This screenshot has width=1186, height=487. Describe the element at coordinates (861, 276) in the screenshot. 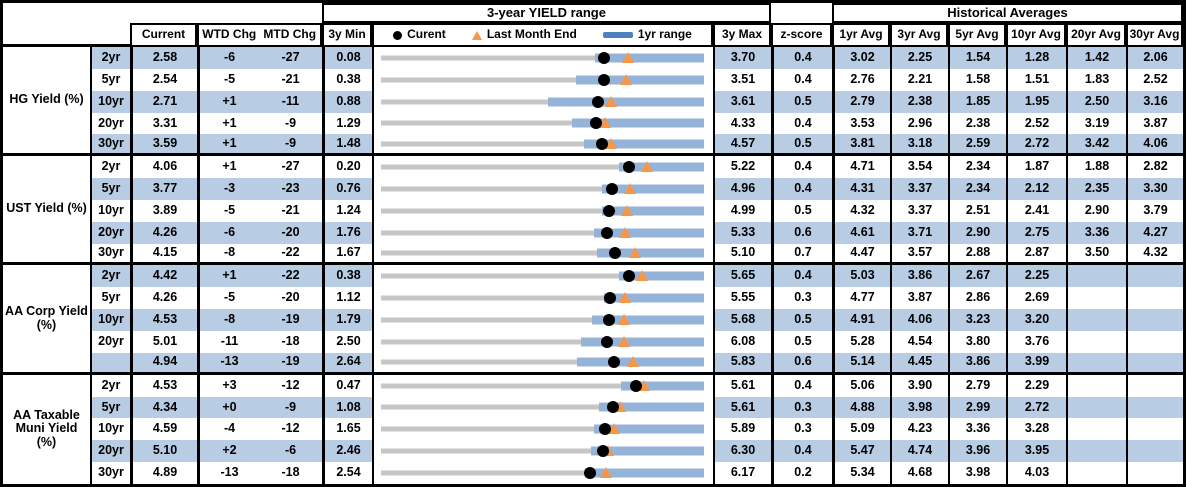

I see `cell-1yr-avg: 5.03` at that location.